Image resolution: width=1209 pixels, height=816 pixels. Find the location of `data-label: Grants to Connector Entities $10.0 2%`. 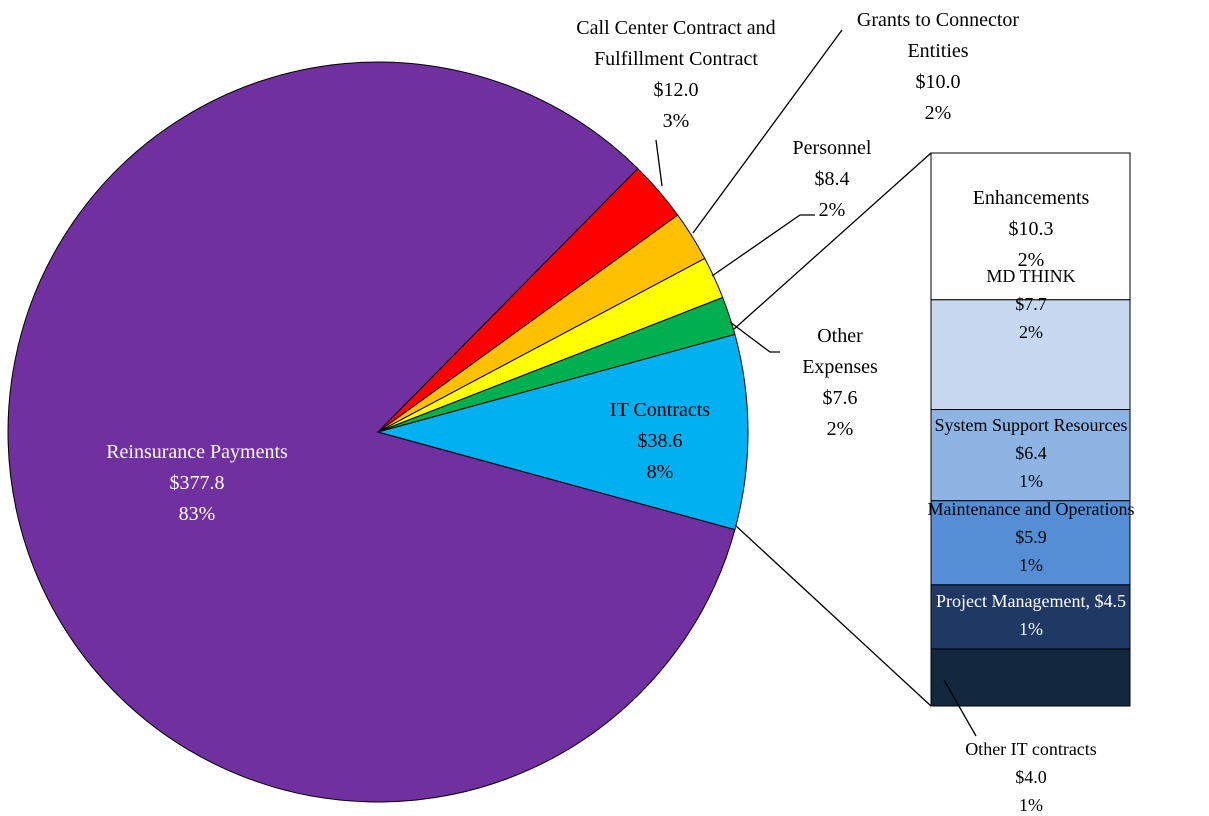

data-label: Grants to Connector Entities $10.0 2% is located at coordinates (938, 67).